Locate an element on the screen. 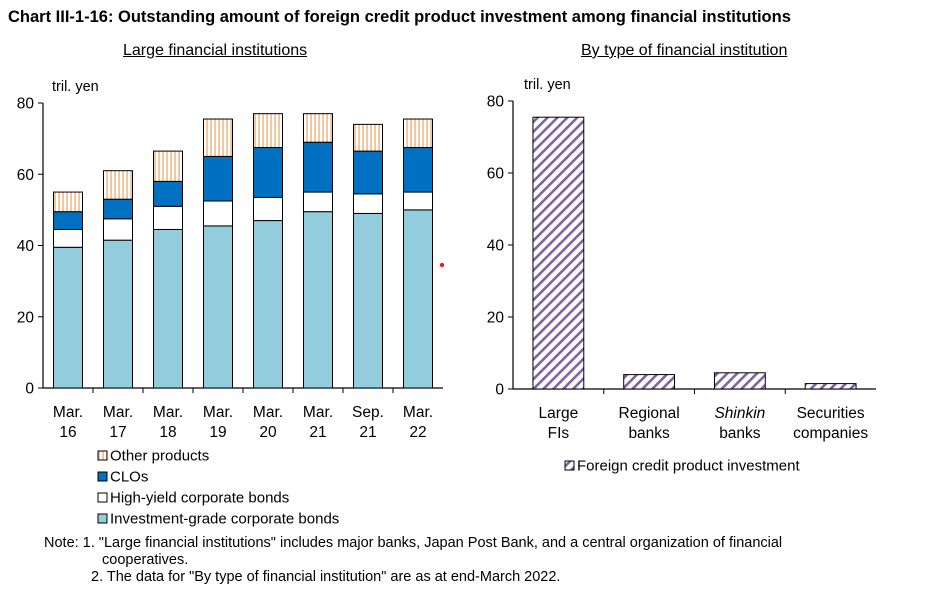 This screenshot has height=589, width=934. right-legend: Foreign credit product investment is located at coordinates (682, 466).